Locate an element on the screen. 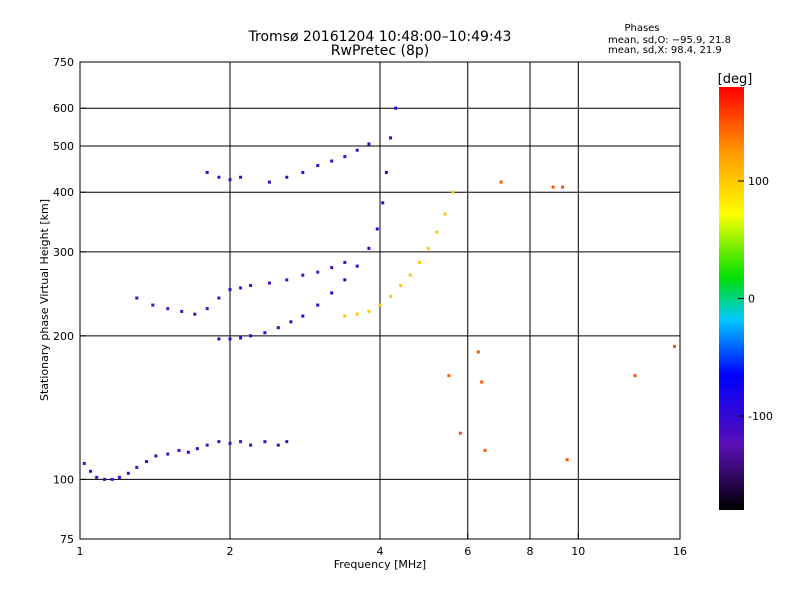 The height and width of the screenshot is (600, 800). y-tick-label: 100 is located at coordinates (63, 479).